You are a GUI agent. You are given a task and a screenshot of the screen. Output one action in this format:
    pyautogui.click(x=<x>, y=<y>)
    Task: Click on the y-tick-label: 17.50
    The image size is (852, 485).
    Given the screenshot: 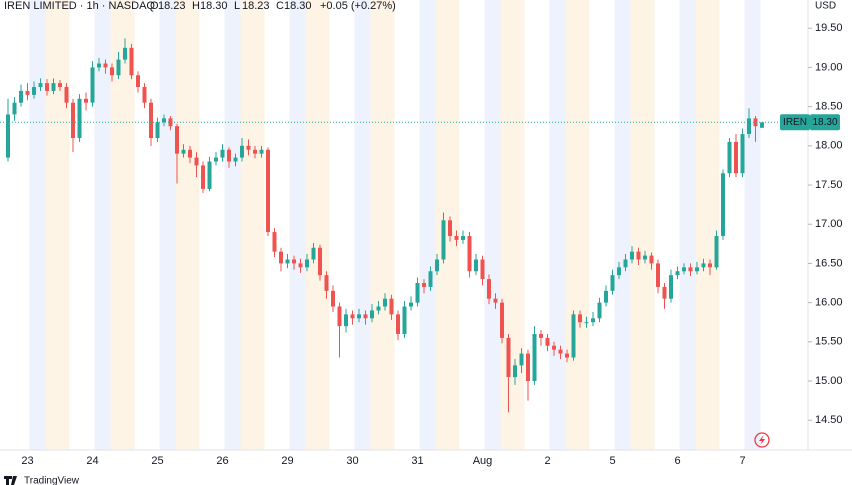 What is the action you would take?
    pyautogui.click(x=829, y=185)
    